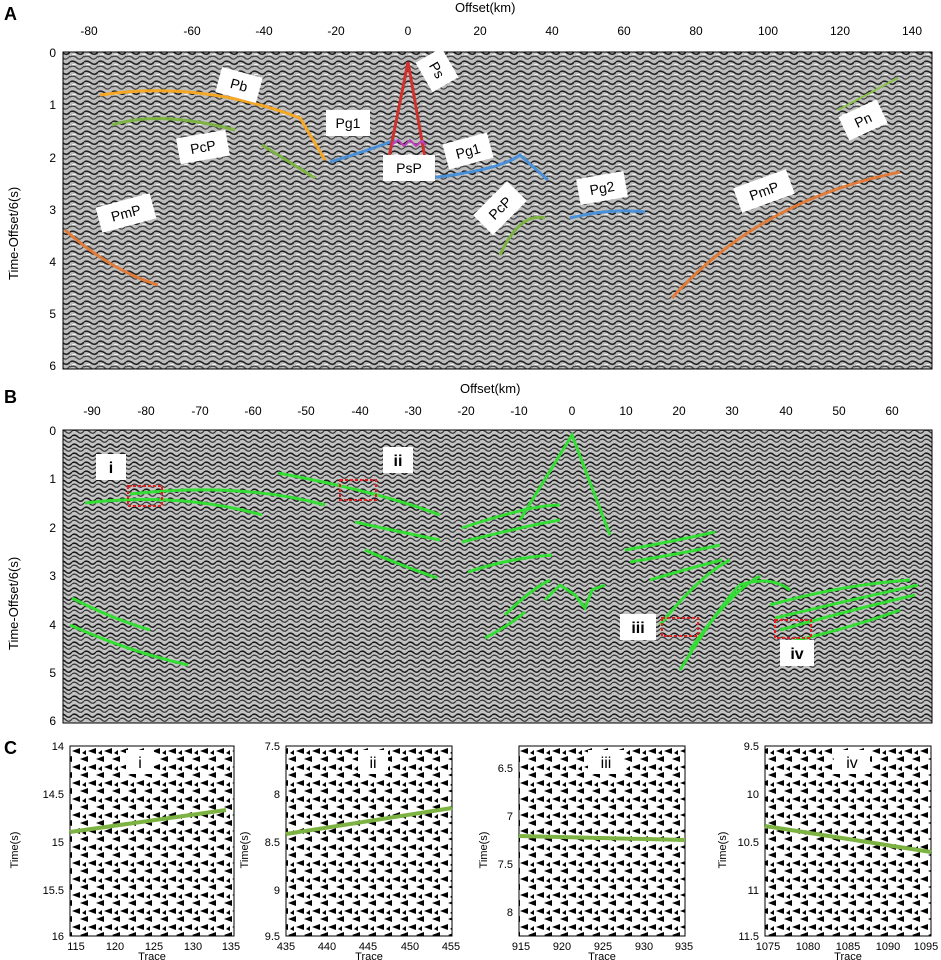 The height and width of the screenshot is (960, 941). I want to click on label-pn: Pn, so click(863, 120).